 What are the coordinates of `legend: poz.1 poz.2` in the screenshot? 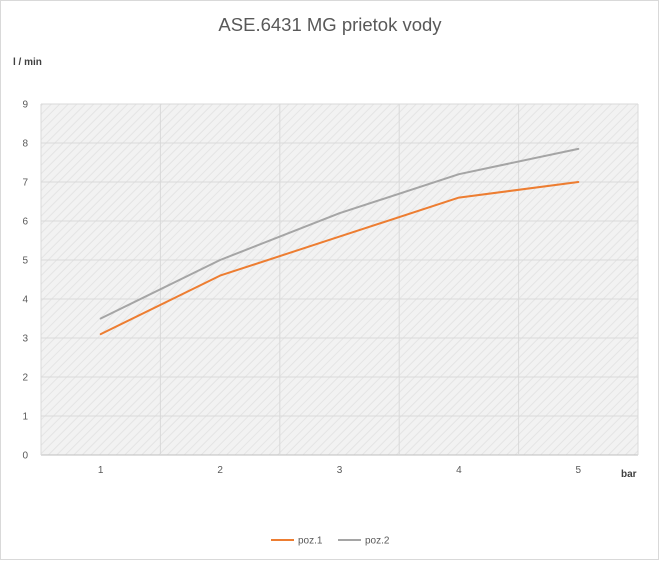 It's located at (330, 541).